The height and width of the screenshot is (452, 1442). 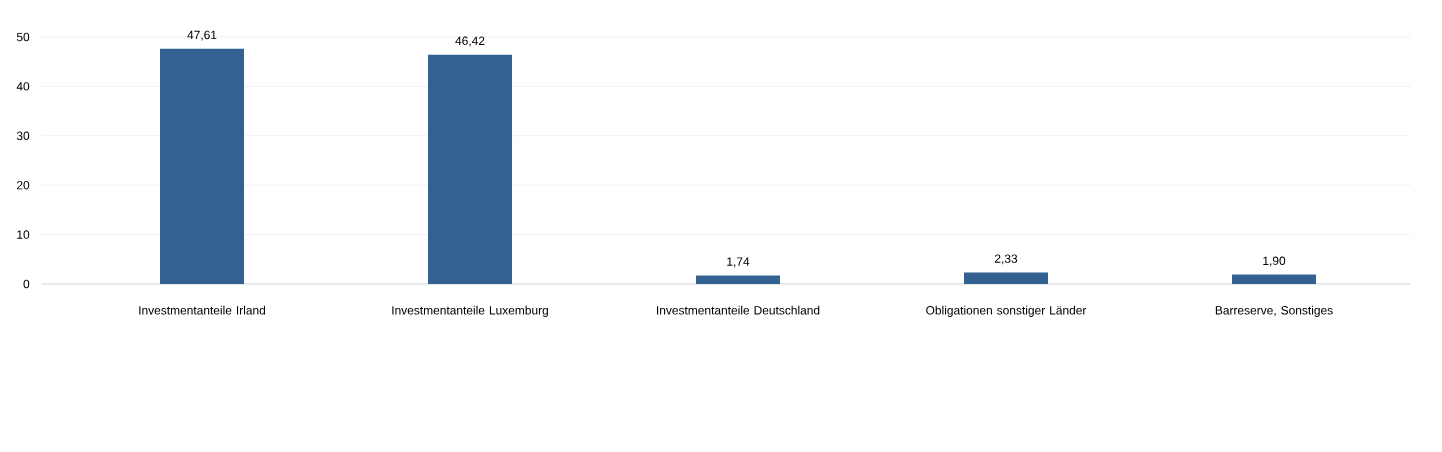 What do you see at coordinates (202, 310) in the screenshot?
I see `x-tick-label: Investmentanteile Irland` at bounding box center [202, 310].